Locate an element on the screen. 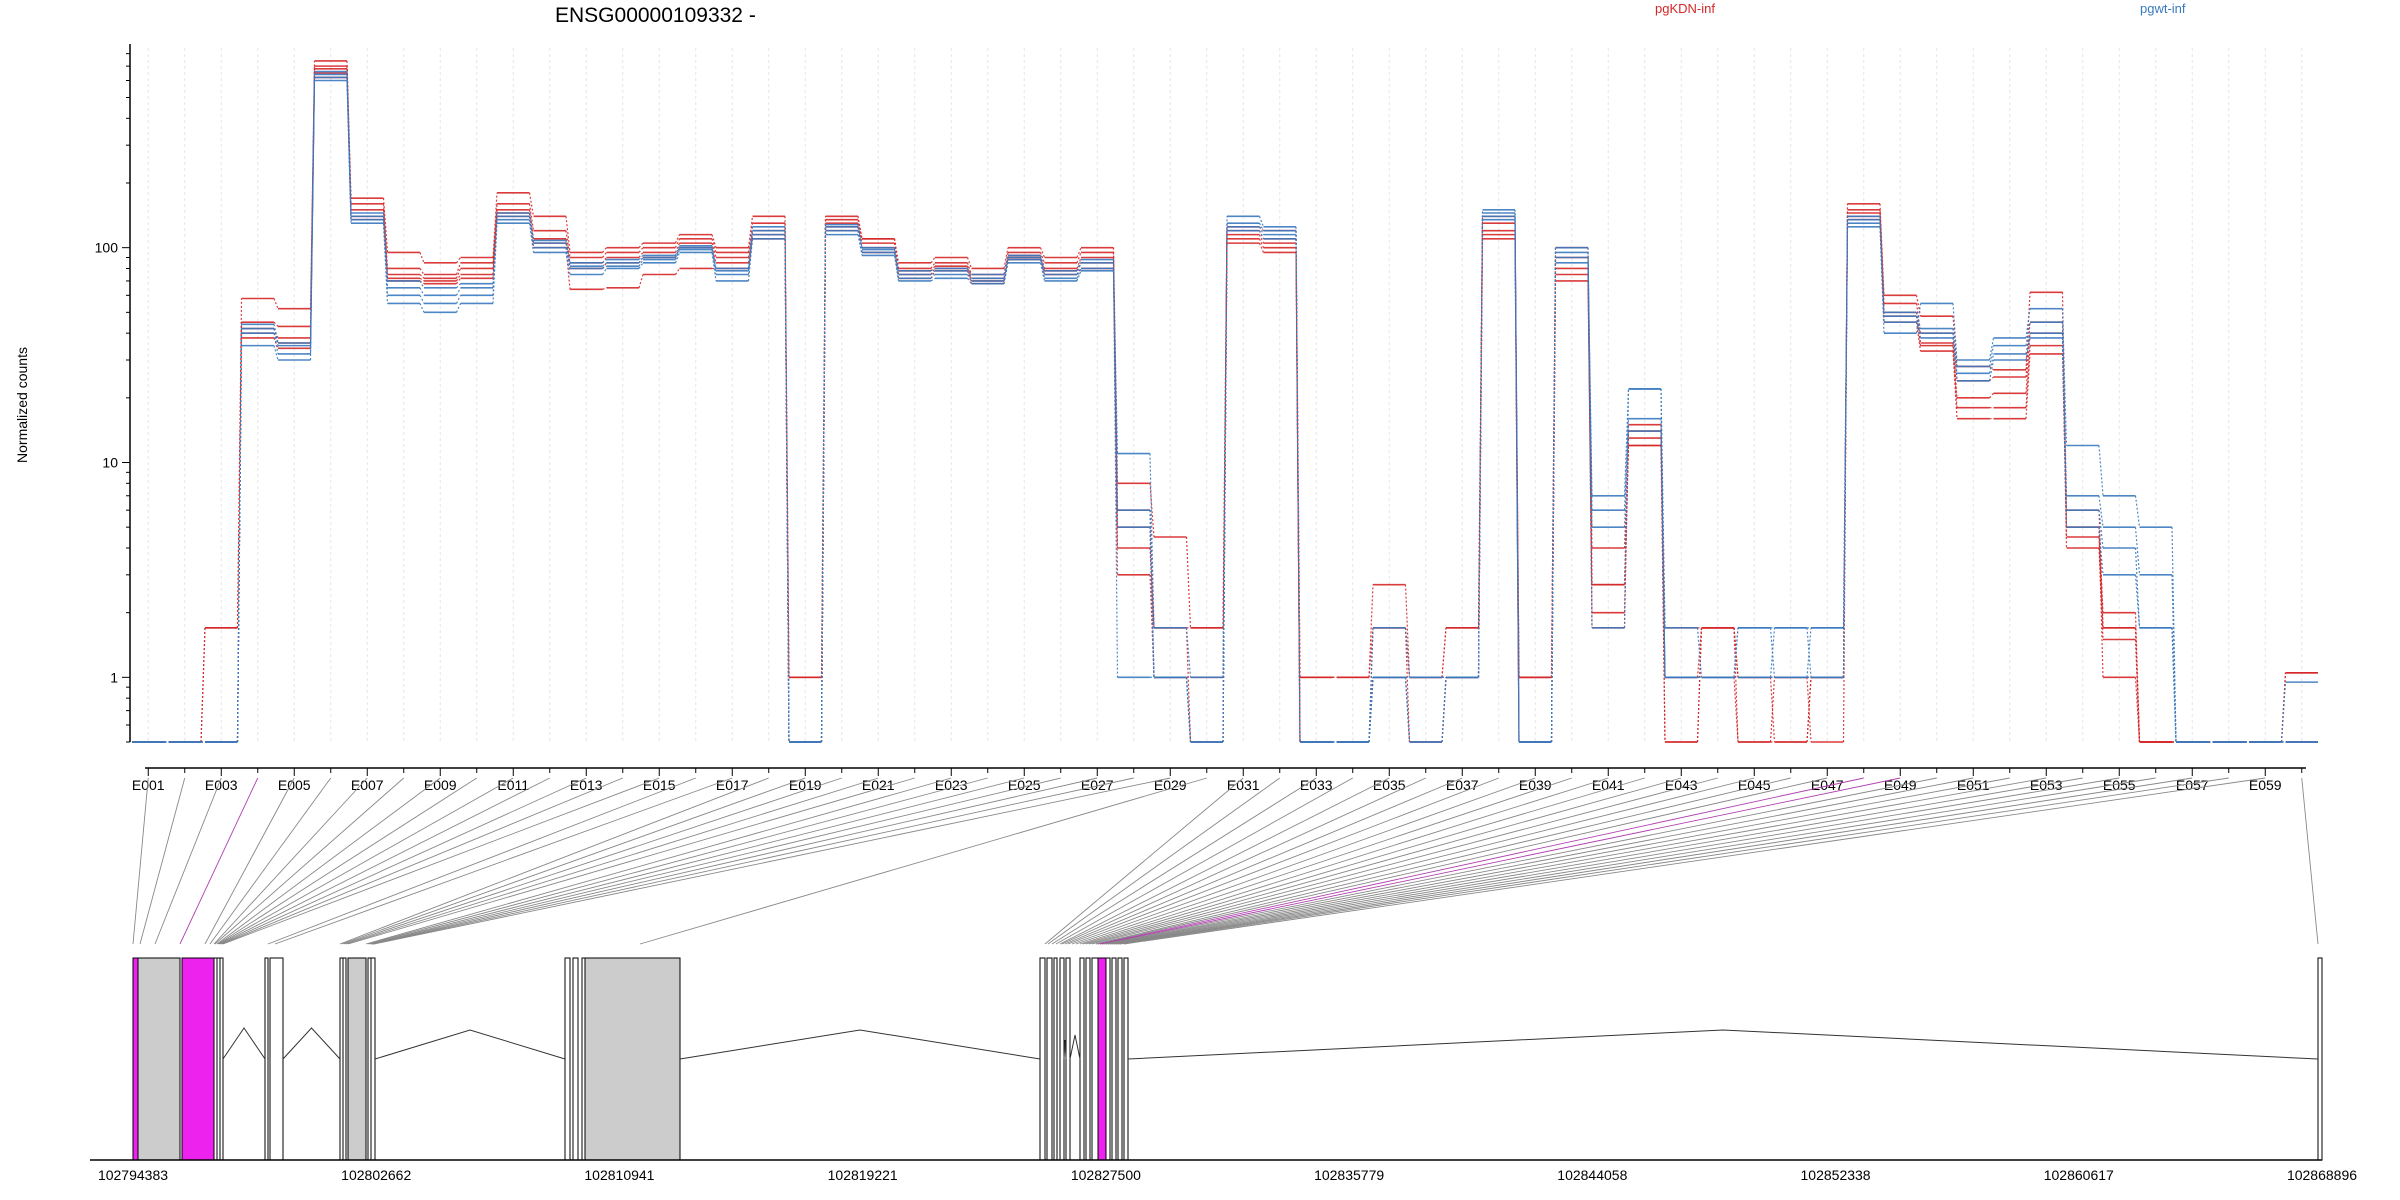  x-tick-label: E017 is located at coordinates (732, 785).